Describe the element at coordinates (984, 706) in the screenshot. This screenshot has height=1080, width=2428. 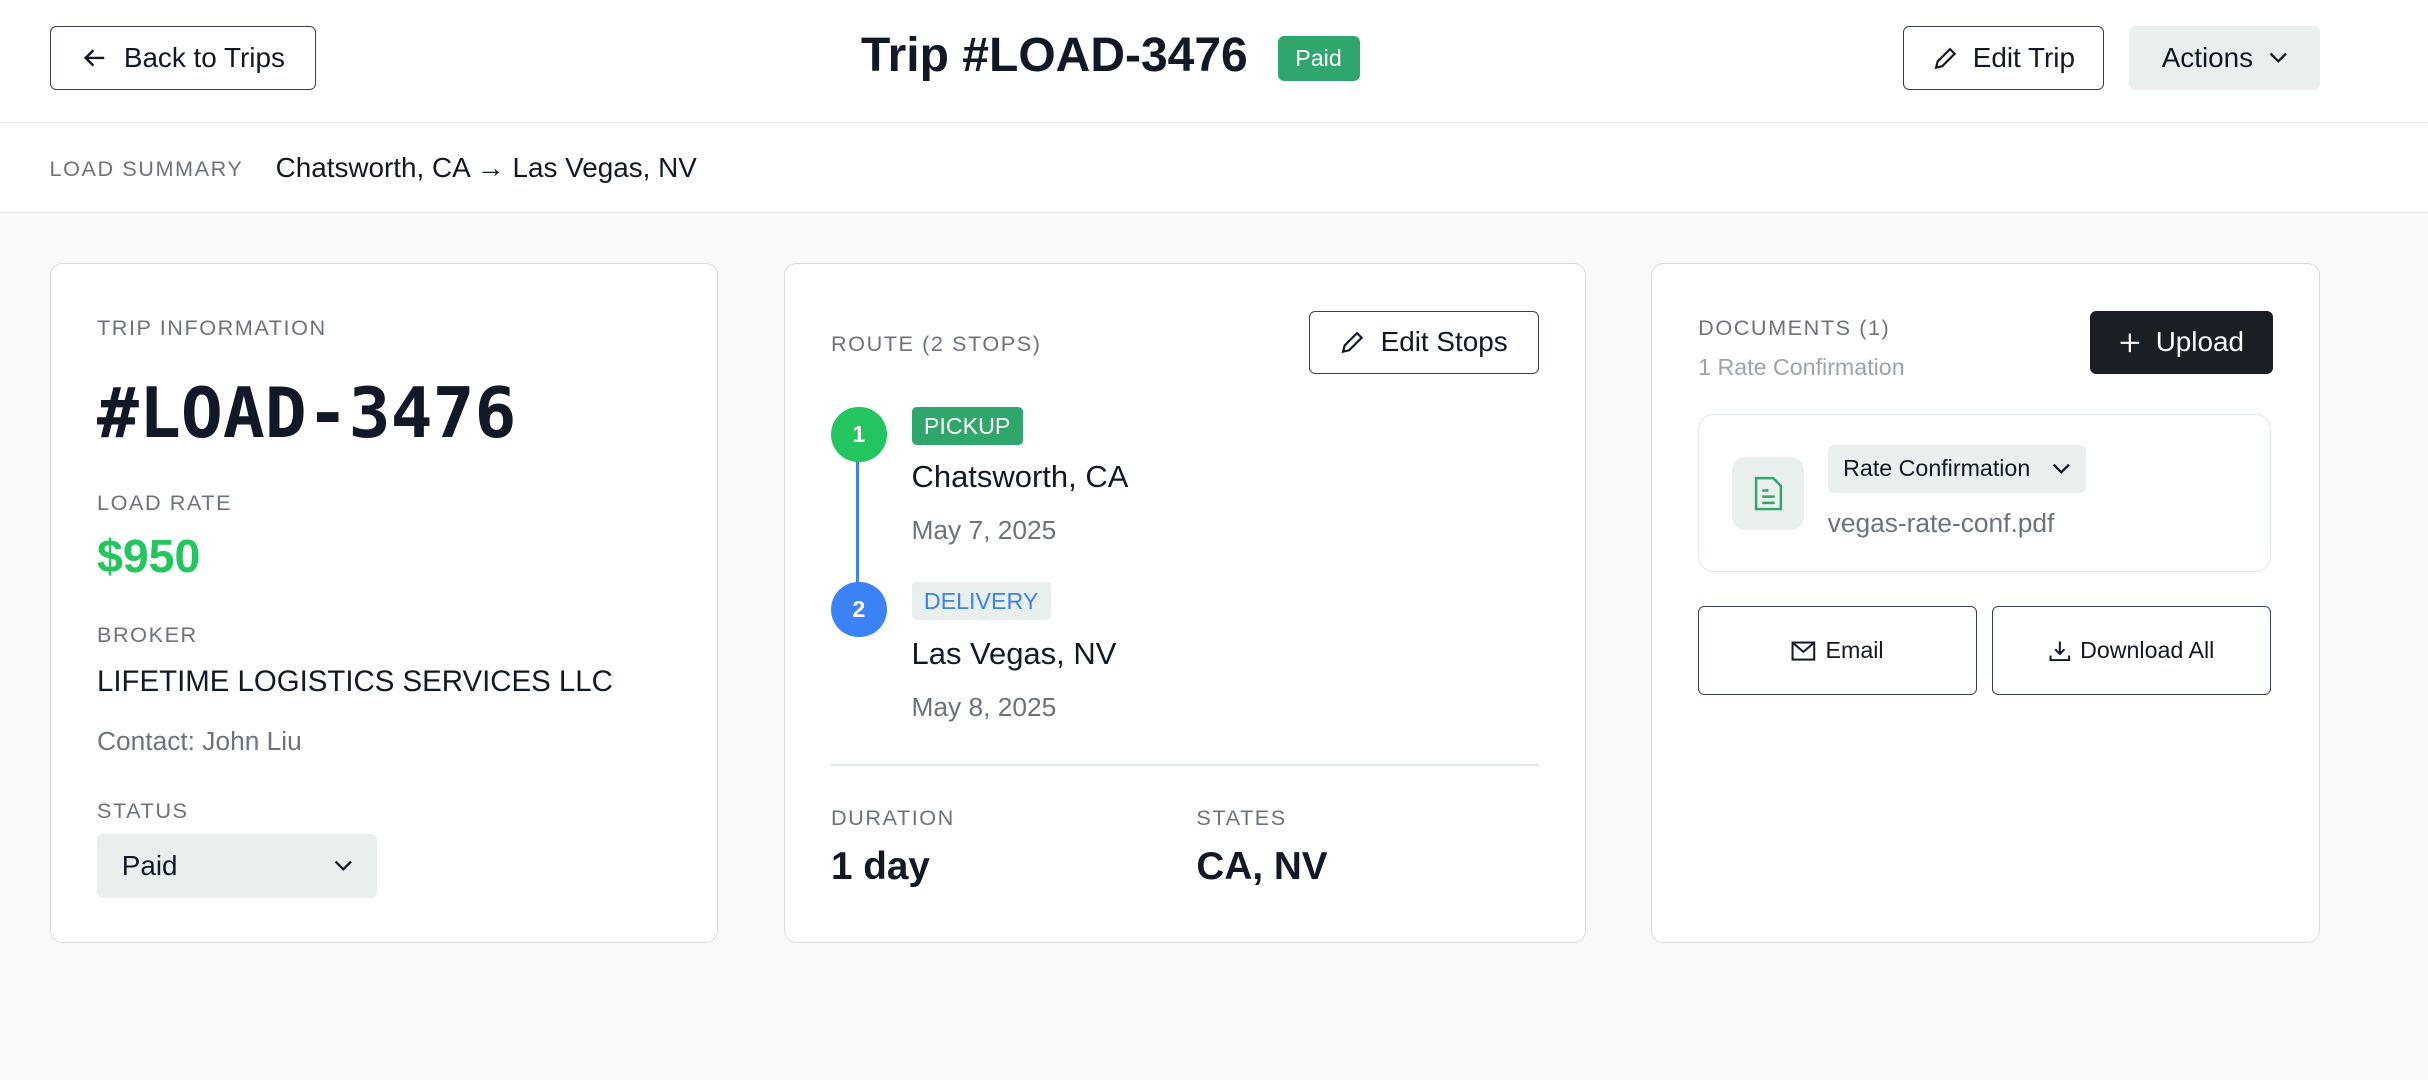
I see `stop-date: May 8, 2025` at that location.